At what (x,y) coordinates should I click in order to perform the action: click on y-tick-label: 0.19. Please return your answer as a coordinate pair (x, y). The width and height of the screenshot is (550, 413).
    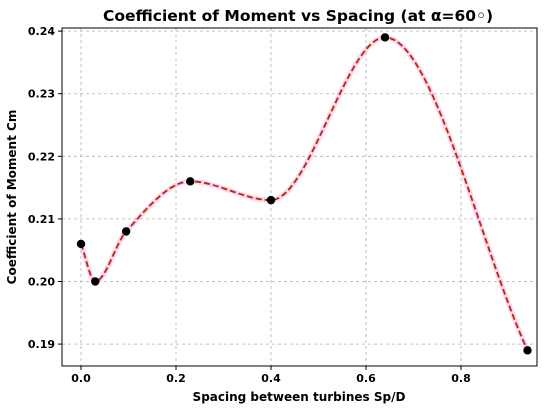
    Looking at the image, I should click on (41, 344).